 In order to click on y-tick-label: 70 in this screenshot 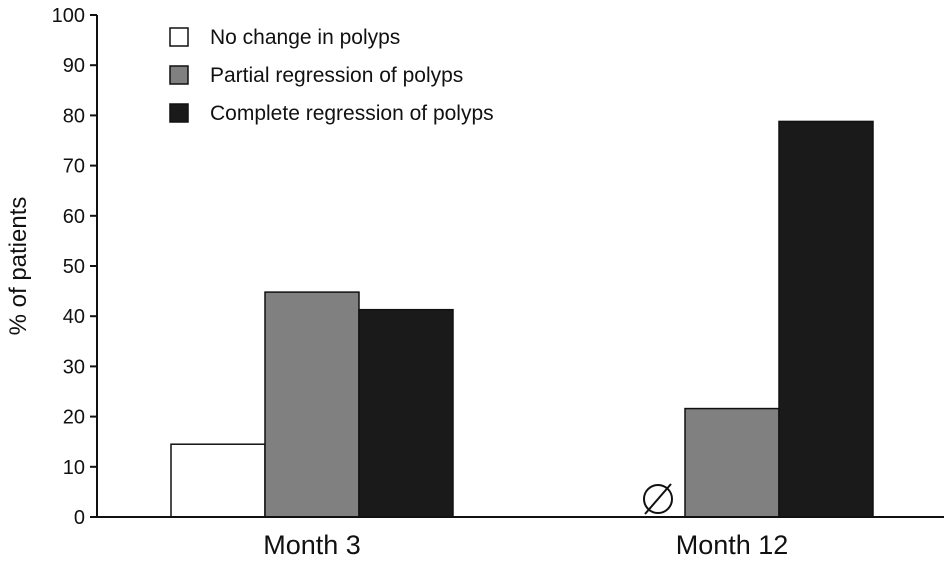, I will do `click(74, 167)`.